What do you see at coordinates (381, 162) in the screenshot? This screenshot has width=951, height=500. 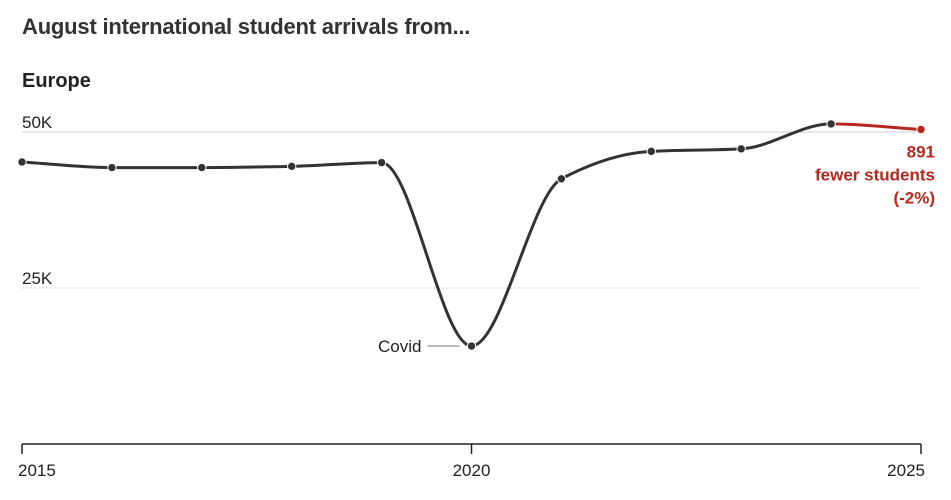 I see `data-point-2019` at bounding box center [381, 162].